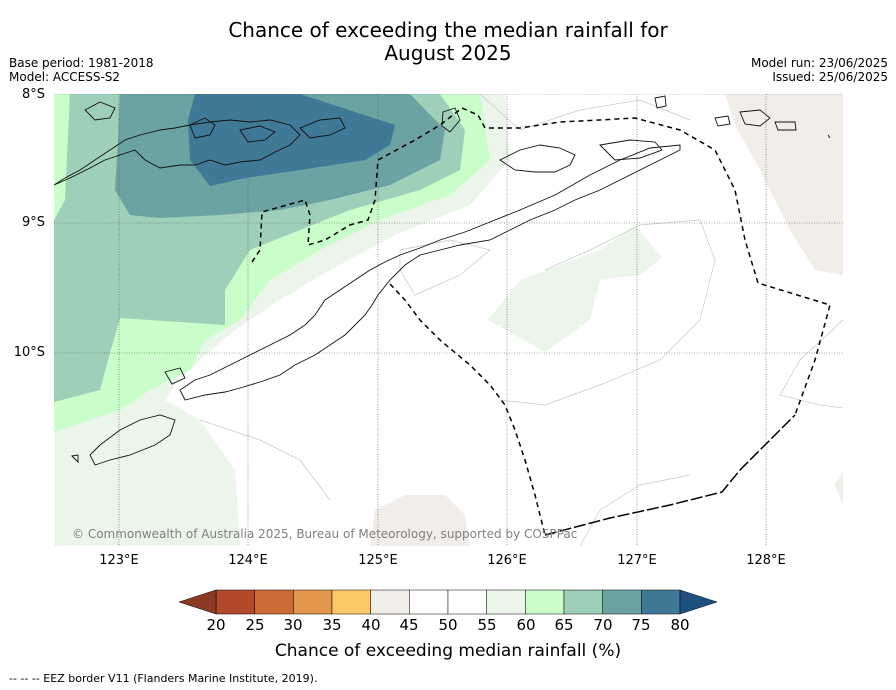  I want to click on colorbar-label: Chance of exceeding median rainfall (%), so click(448, 651).